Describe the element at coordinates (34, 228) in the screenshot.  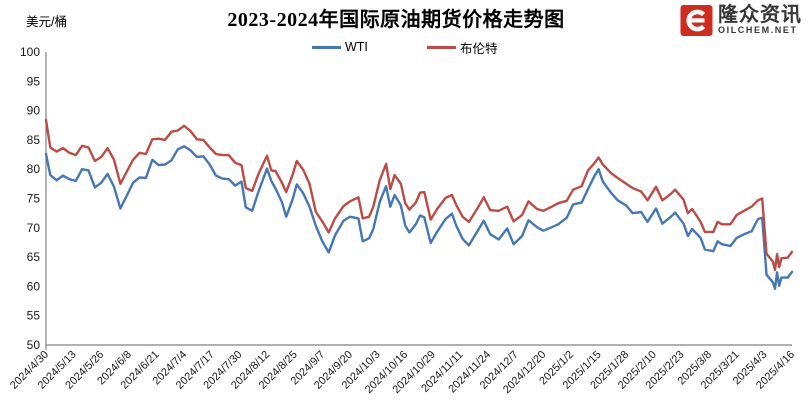
I see `y-tick-label: 70` at that location.